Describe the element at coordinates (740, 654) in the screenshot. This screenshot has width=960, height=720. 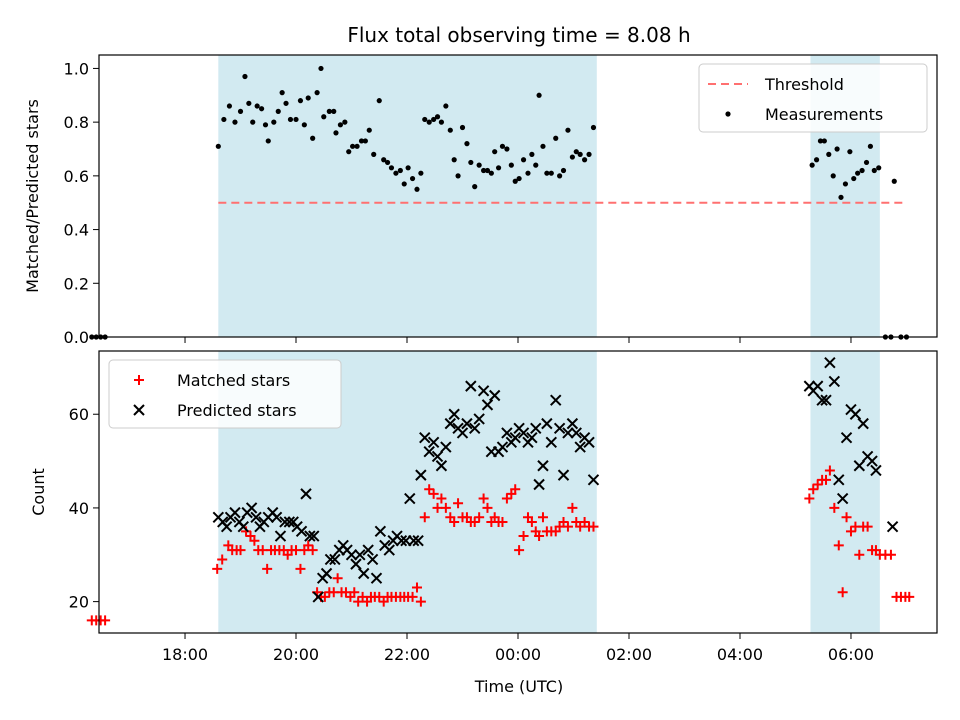
I see `x-tick-label: 04:00` at that location.